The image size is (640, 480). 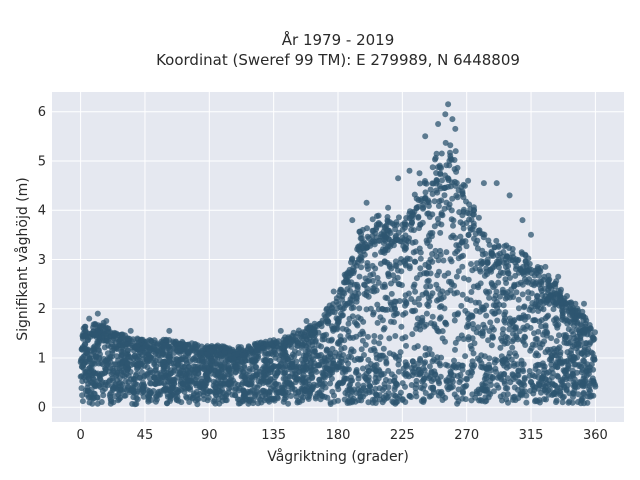 What do you see at coordinates (42, 161) in the screenshot?
I see `y-tick-label: 5` at bounding box center [42, 161].